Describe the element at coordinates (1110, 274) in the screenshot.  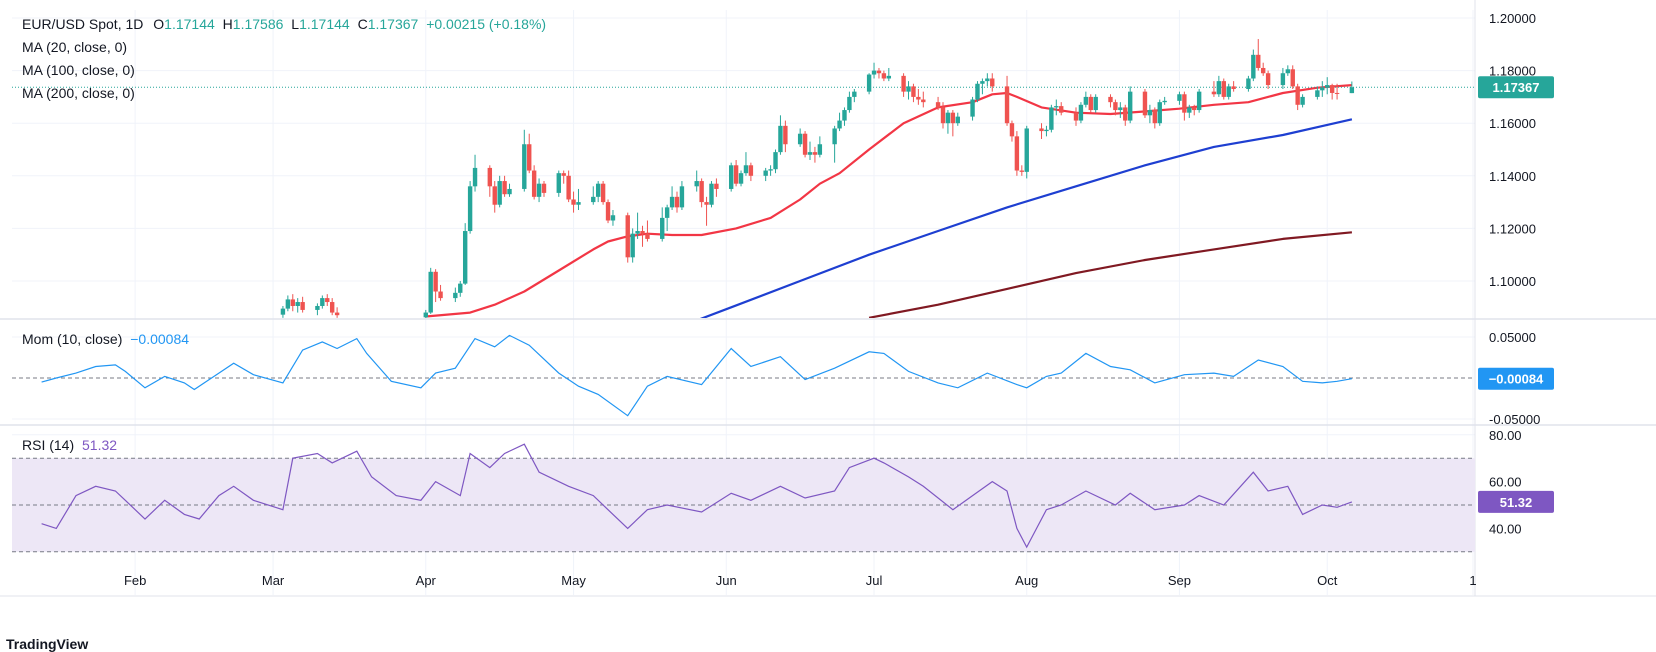
I see `ma200-line` at that location.